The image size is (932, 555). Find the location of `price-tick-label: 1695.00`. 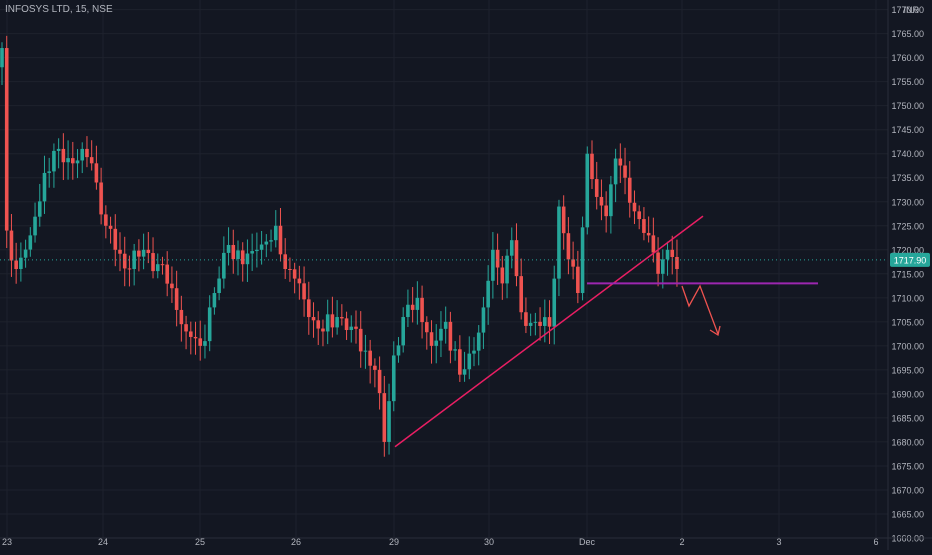

price-tick-label: 1695.00 is located at coordinates (907, 370).